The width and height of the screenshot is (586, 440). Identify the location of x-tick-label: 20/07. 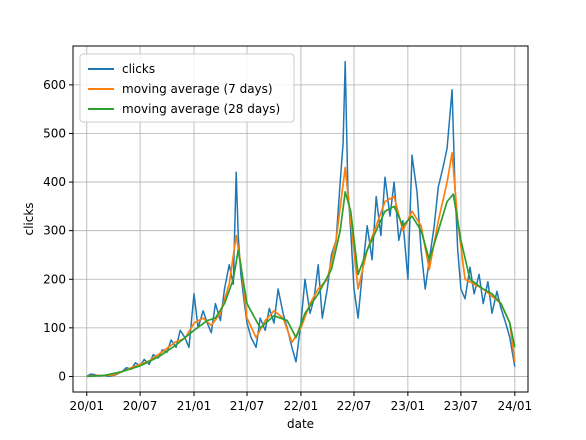
(140, 406).